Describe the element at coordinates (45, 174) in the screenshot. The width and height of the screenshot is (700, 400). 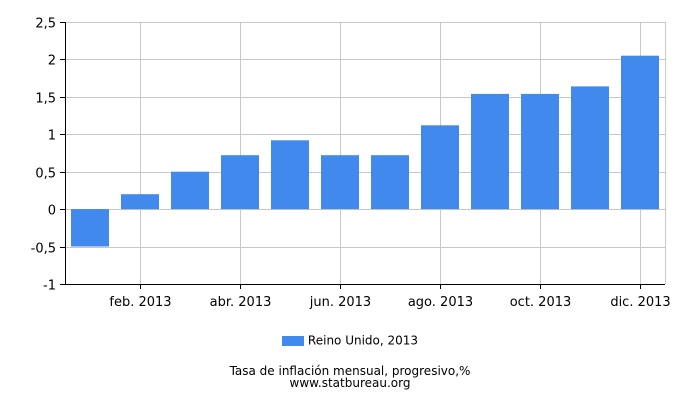
I see `y-tick-label: 0,5` at that location.